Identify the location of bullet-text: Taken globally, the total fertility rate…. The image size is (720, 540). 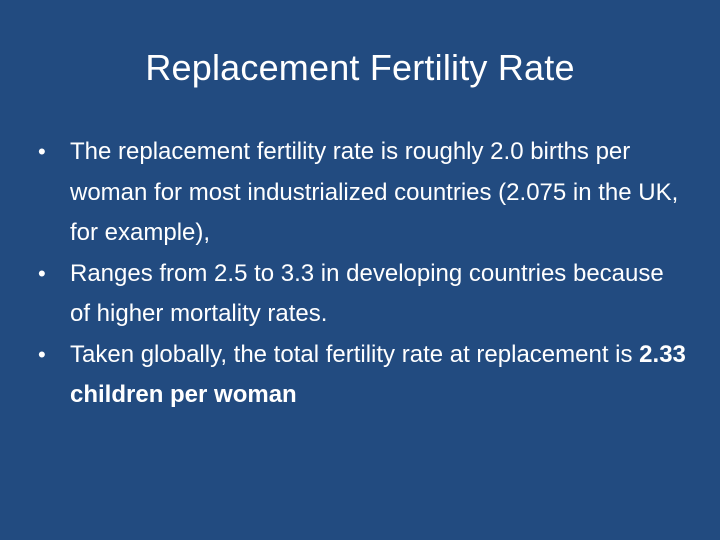
(355, 354).